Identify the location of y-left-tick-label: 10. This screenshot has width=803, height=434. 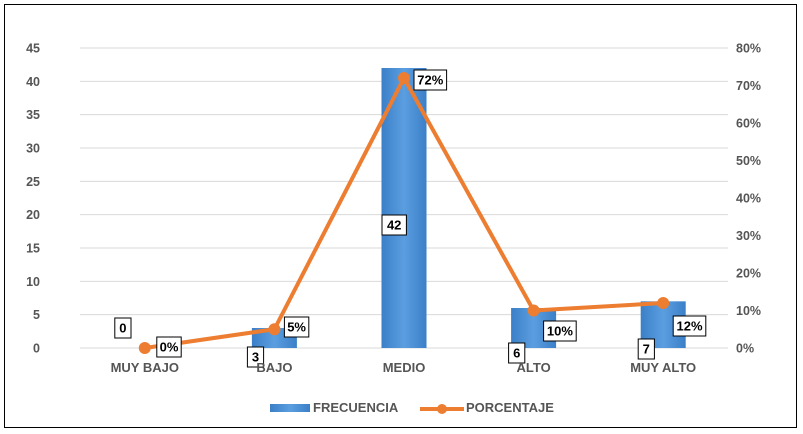
(33, 282).